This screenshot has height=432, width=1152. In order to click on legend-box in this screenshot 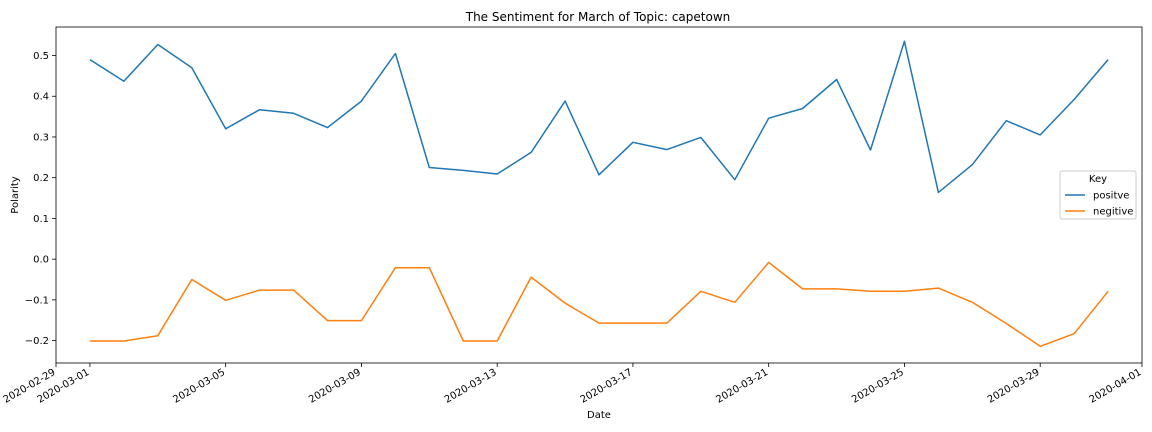, I will do `click(1098, 195)`.